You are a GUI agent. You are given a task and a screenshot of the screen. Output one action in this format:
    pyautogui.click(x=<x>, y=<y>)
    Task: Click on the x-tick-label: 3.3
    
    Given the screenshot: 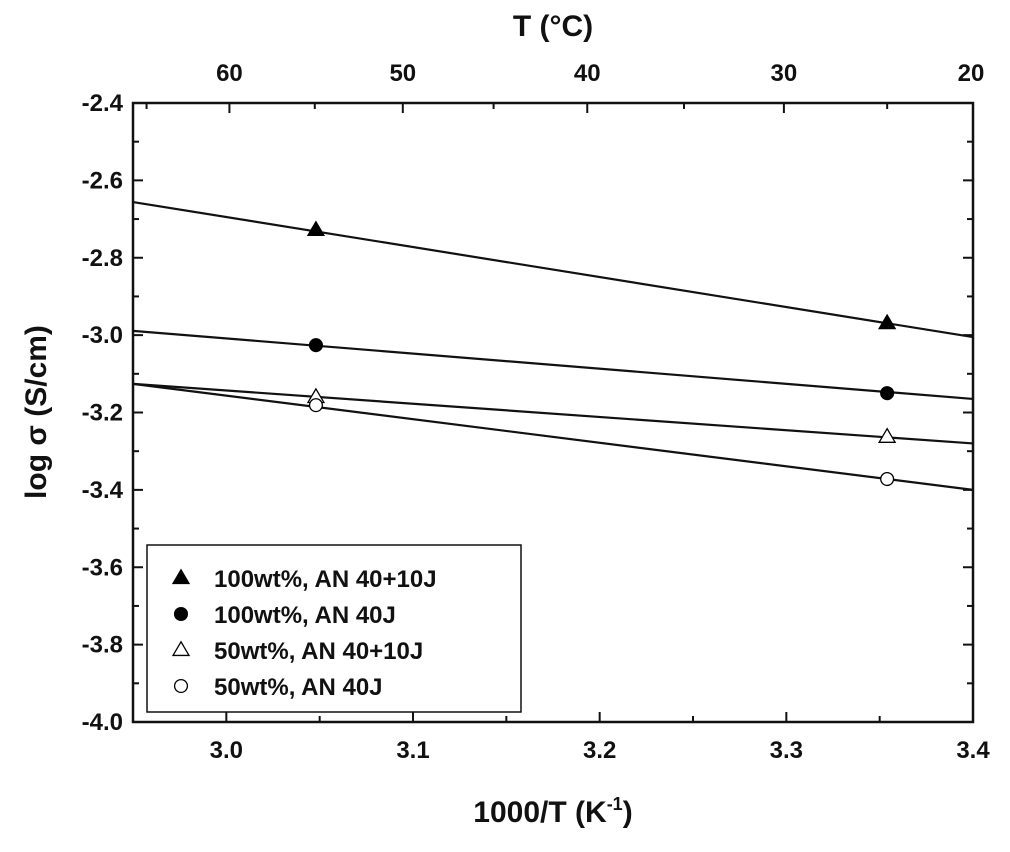 What is the action you would take?
    pyautogui.click(x=786, y=750)
    